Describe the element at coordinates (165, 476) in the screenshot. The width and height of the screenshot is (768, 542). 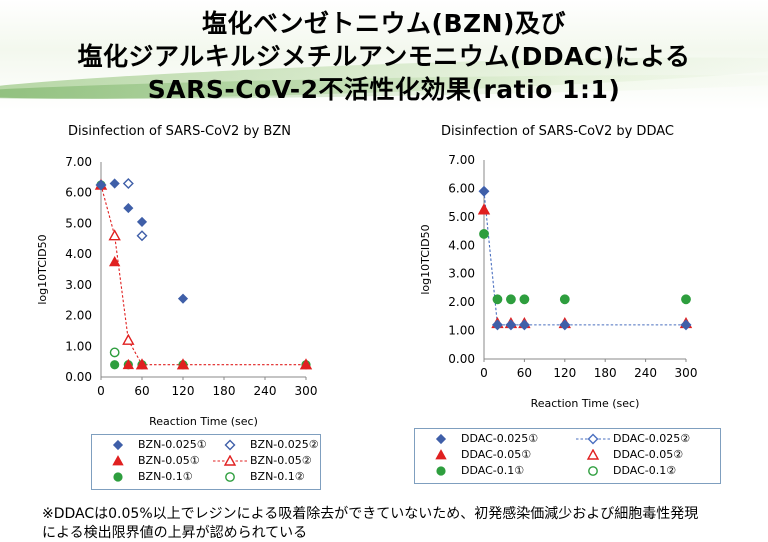
I see `legend-label: BZN-0.1①` at that location.